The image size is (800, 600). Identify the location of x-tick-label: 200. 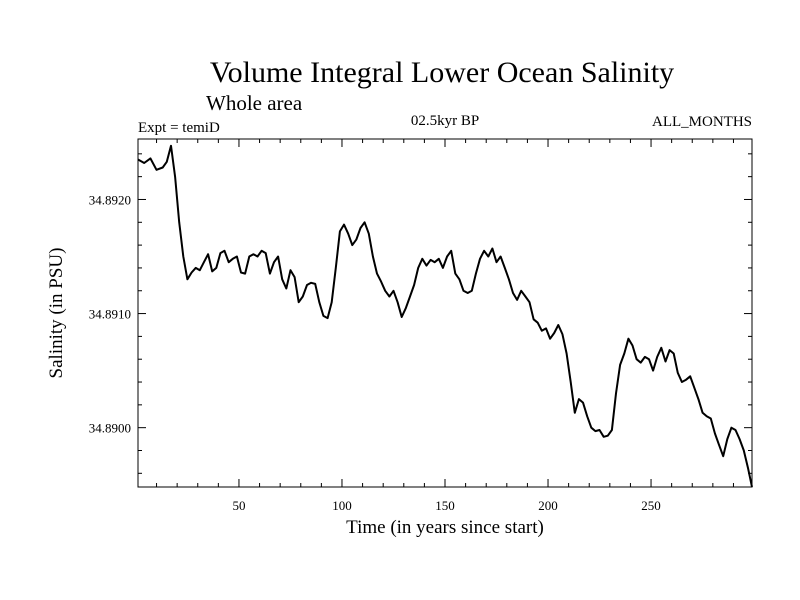
(548, 505).